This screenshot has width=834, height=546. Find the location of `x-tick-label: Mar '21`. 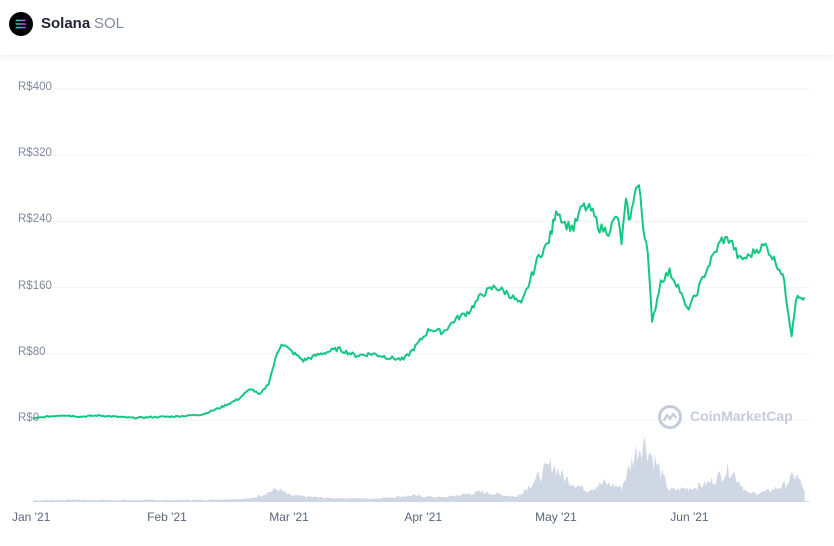

x-tick-label: Mar '21 is located at coordinates (289, 517).